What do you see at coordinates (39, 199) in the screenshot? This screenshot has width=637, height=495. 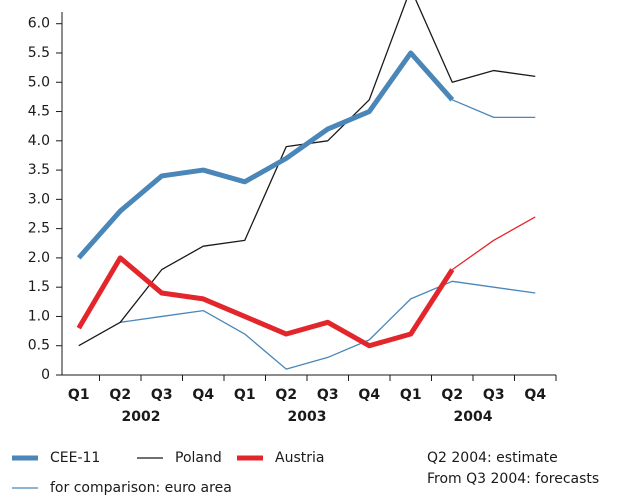 I see `y-tick-label: 3.0` at bounding box center [39, 199].